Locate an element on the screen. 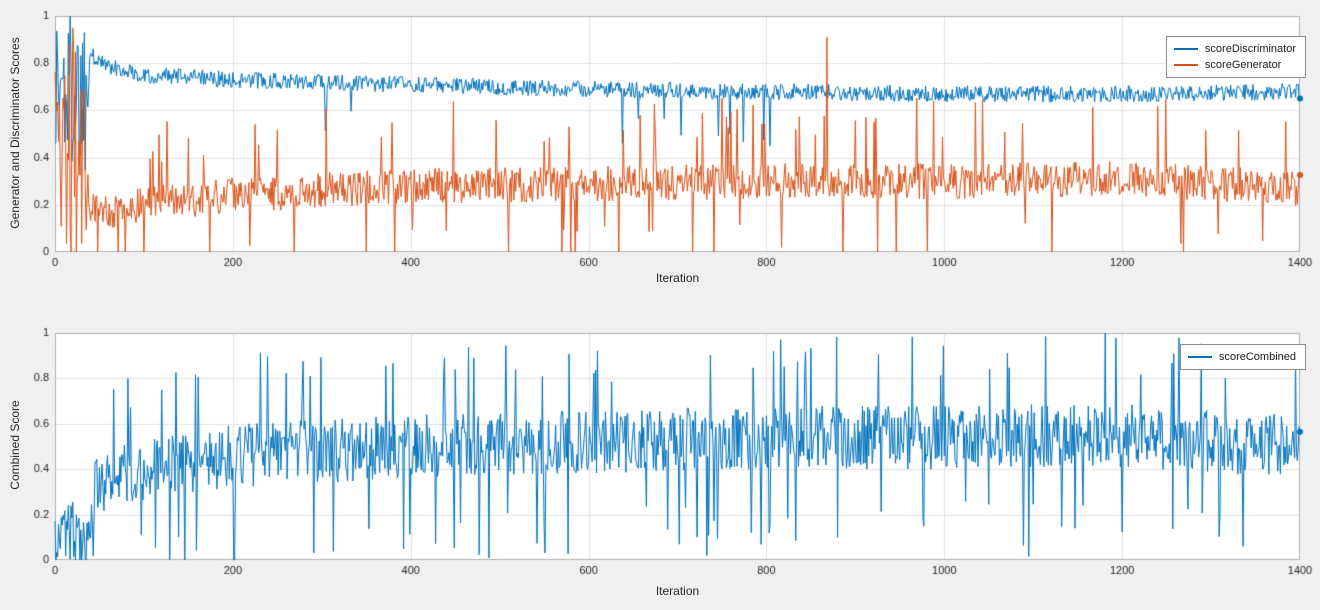 The height and width of the screenshot is (610, 1320). top-y-axis-label: Generator and Discriminator Scores is located at coordinates (15, 133).